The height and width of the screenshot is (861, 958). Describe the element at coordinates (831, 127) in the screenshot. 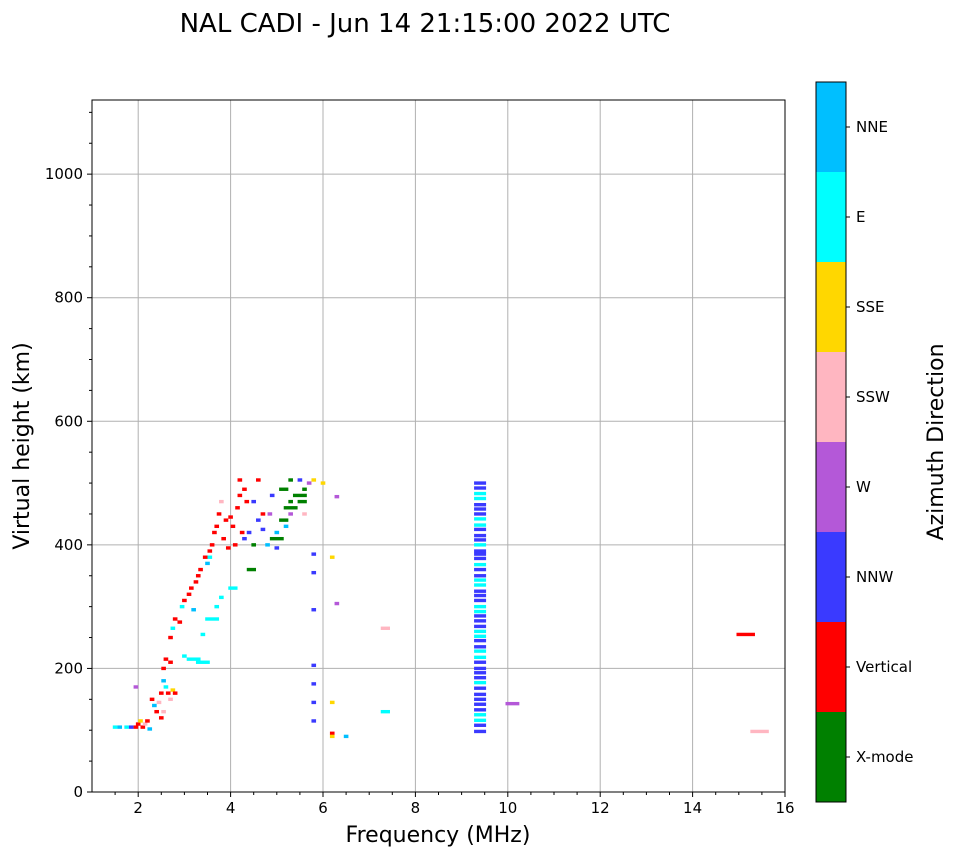

I see `colorbar-swatch-nne` at that location.